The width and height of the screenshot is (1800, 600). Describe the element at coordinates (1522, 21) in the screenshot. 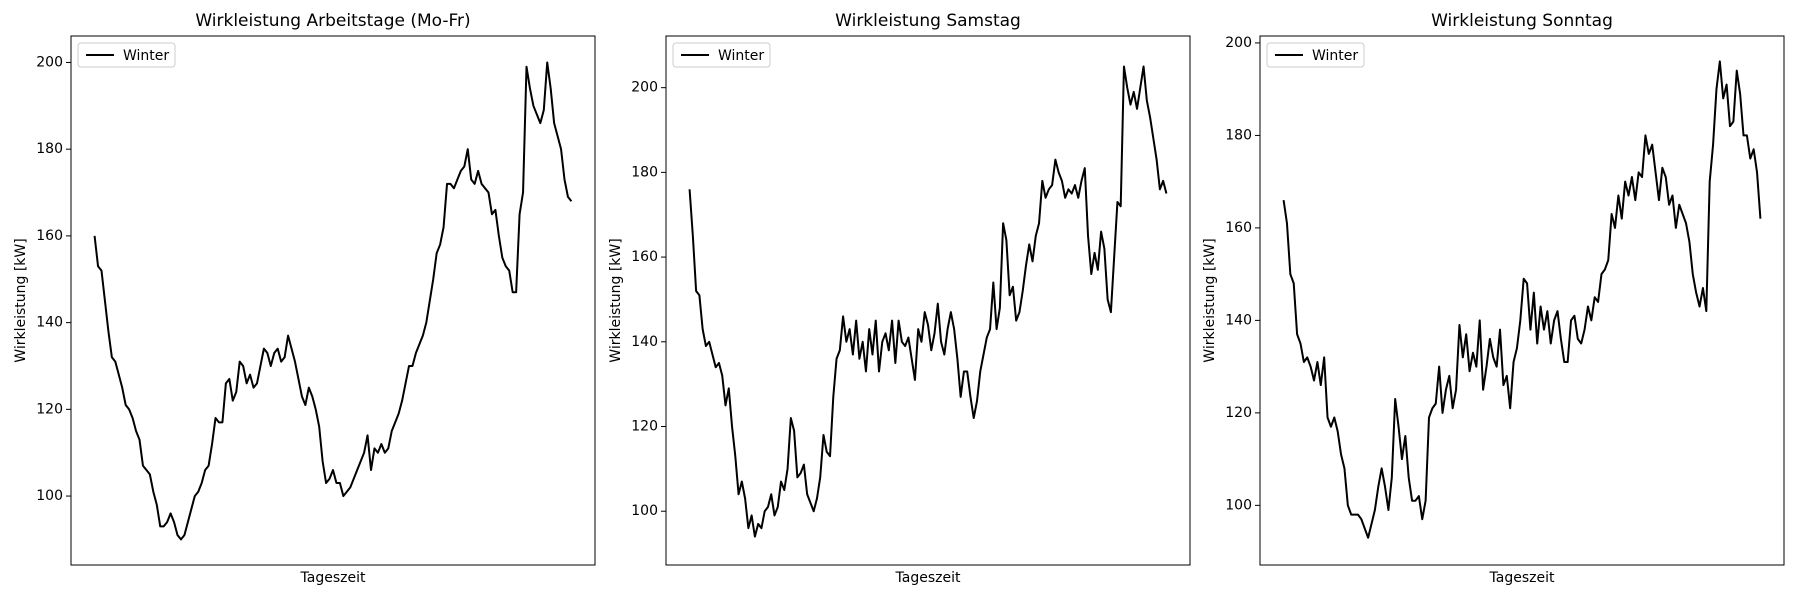

I see `chart-title: Wirkleistung Sonntag` at that location.